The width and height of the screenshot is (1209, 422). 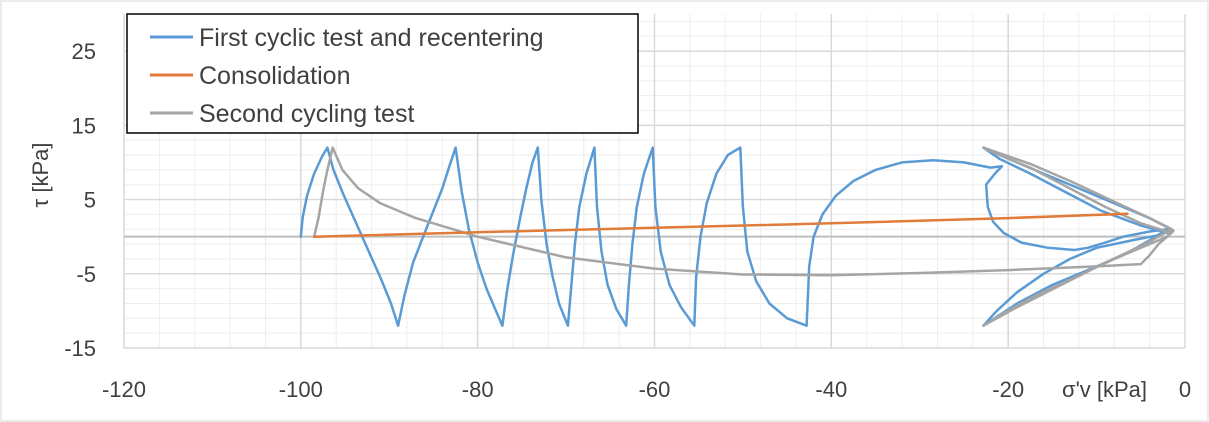 What do you see at coordinates (301, 389) in the screenshot?
I see `x-tick-label: -100` at bounding box center [301, 389].